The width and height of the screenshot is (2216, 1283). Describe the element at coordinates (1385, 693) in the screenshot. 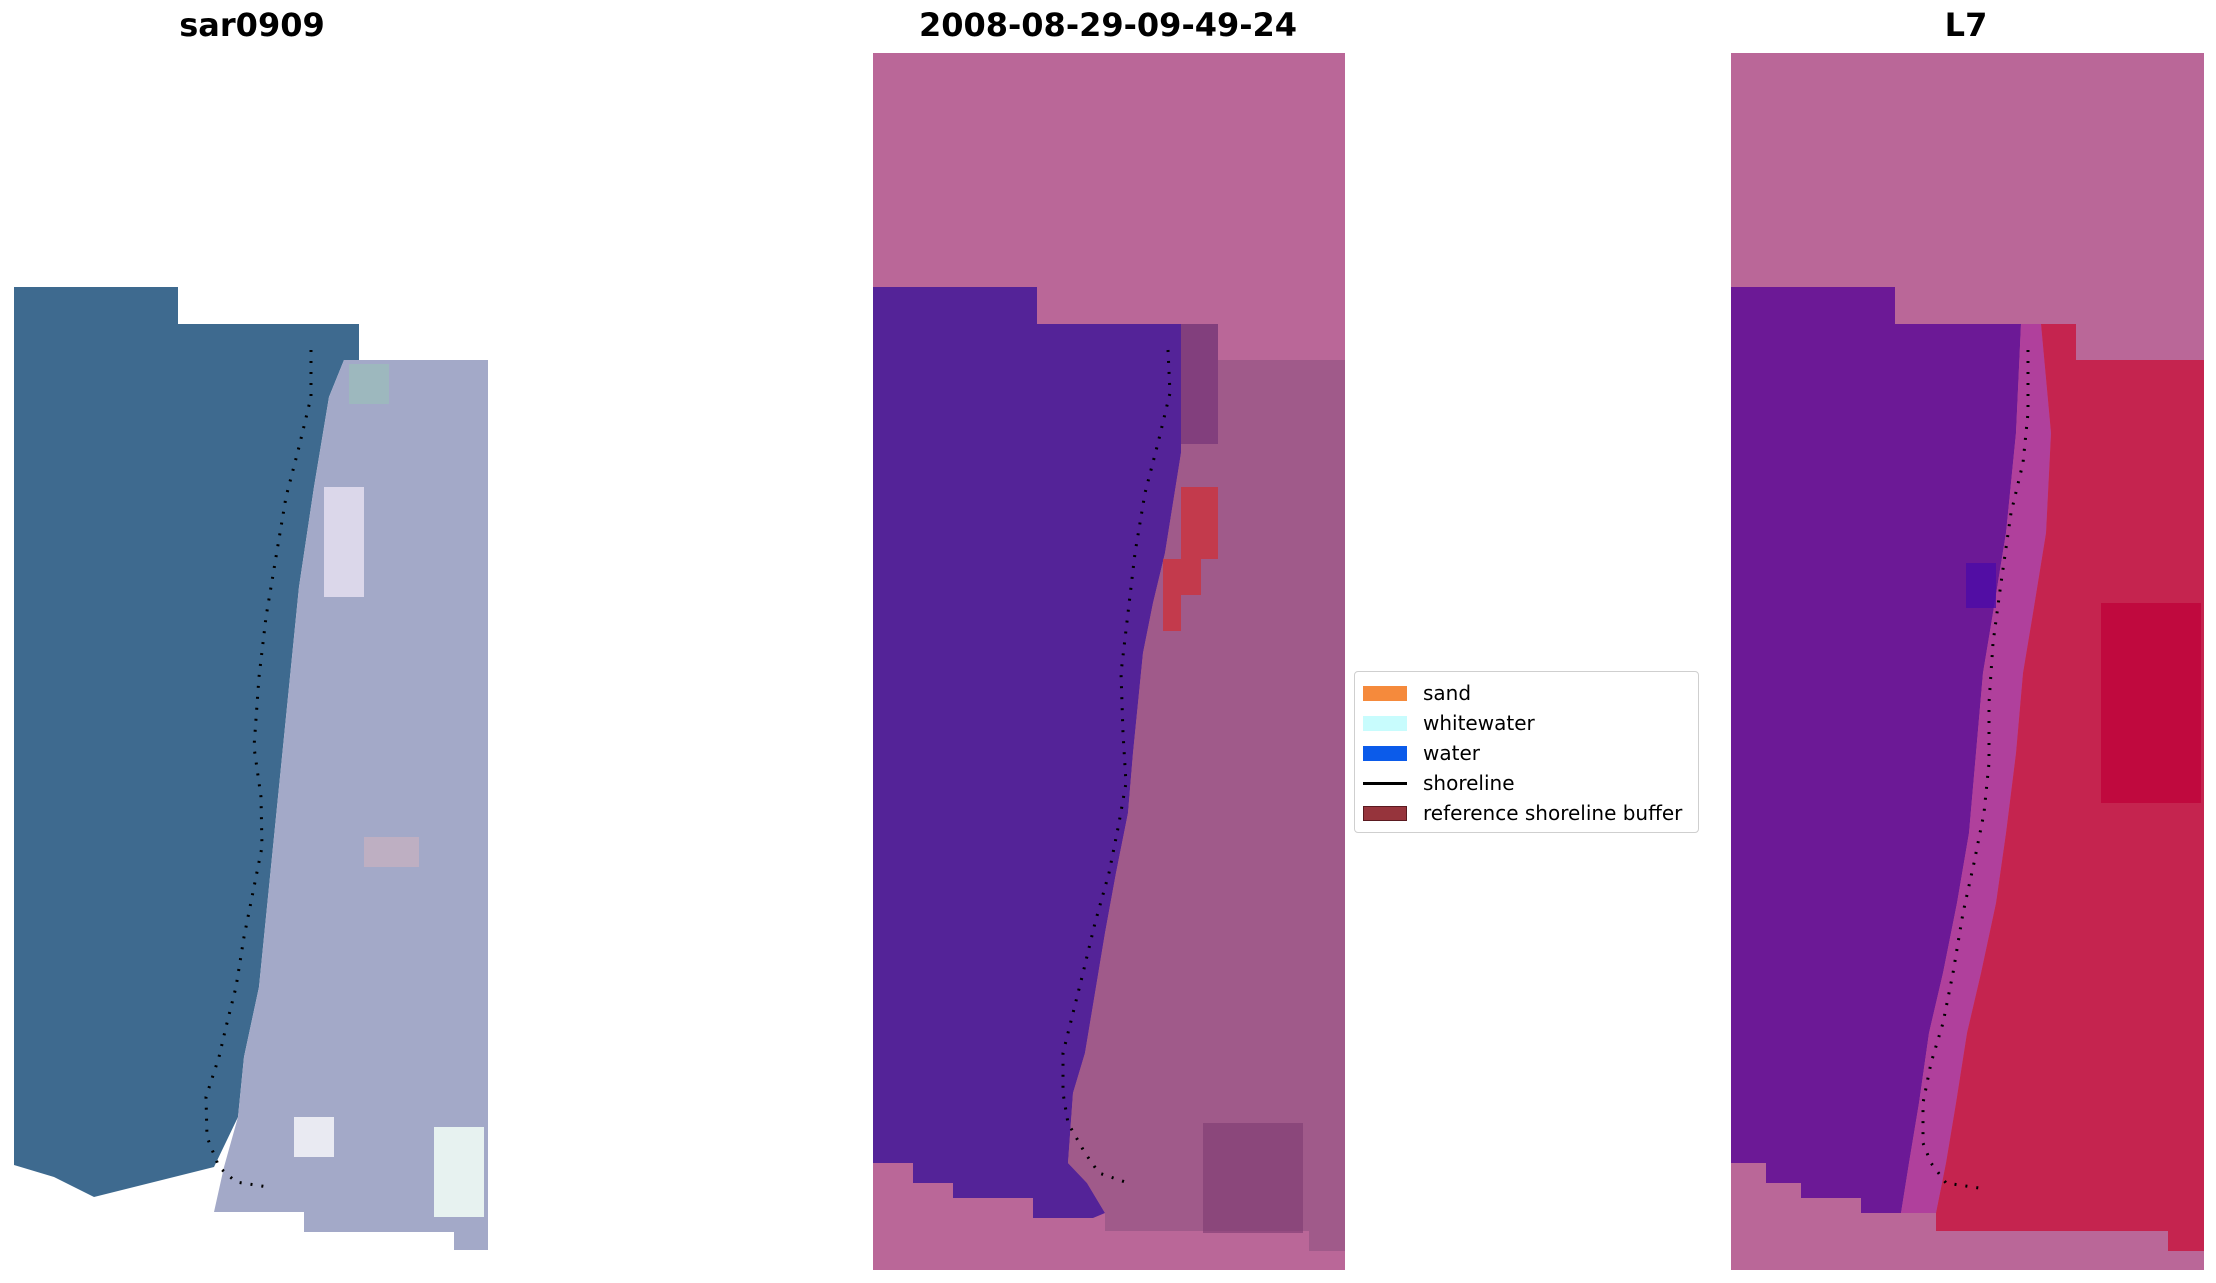

I see `legend-swatch-sand` at that location.